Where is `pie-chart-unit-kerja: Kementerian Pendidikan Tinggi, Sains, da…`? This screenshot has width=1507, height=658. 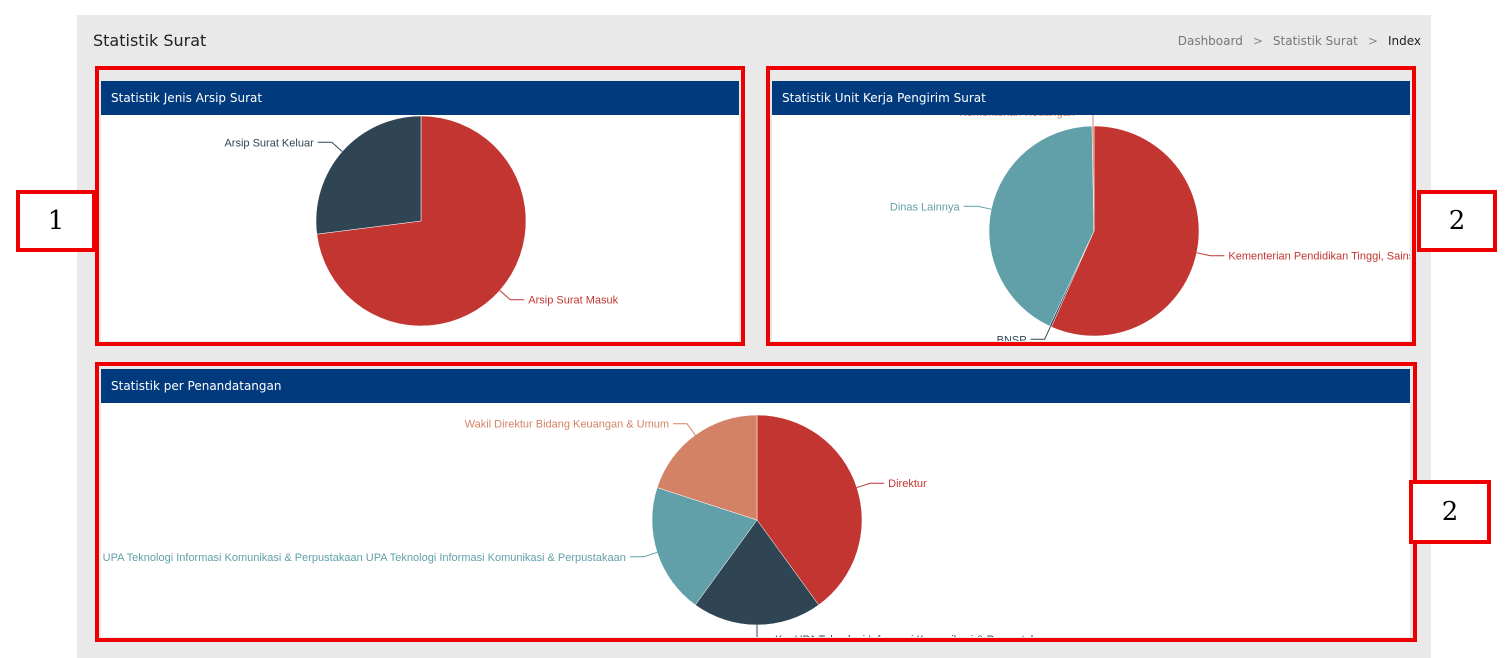
pie-chart-unit-kerja: Kementerian Pendidikan Tinggi, Sains, da… is located at coordinates (1150, 228).